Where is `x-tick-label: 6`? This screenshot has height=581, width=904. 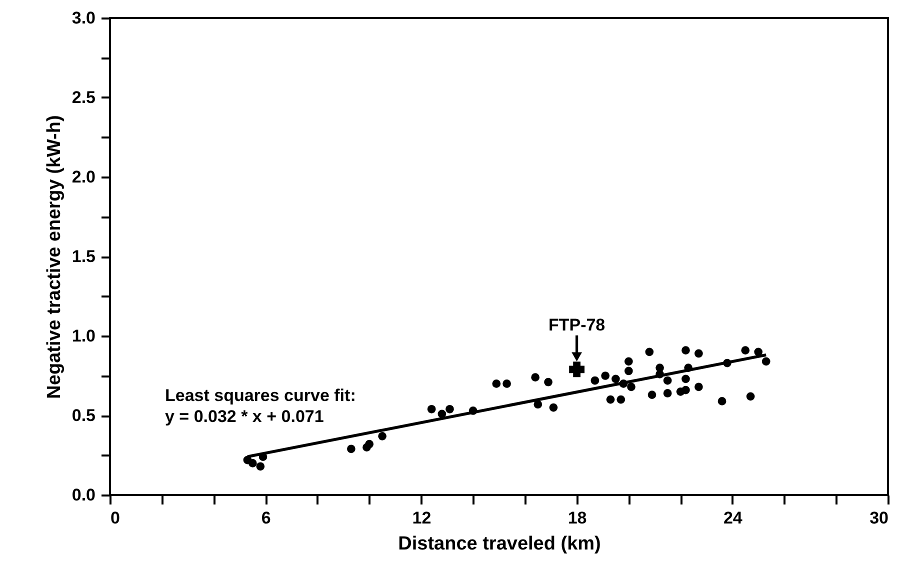
x-tick-label: 6 is located at coordinates (266, 518).